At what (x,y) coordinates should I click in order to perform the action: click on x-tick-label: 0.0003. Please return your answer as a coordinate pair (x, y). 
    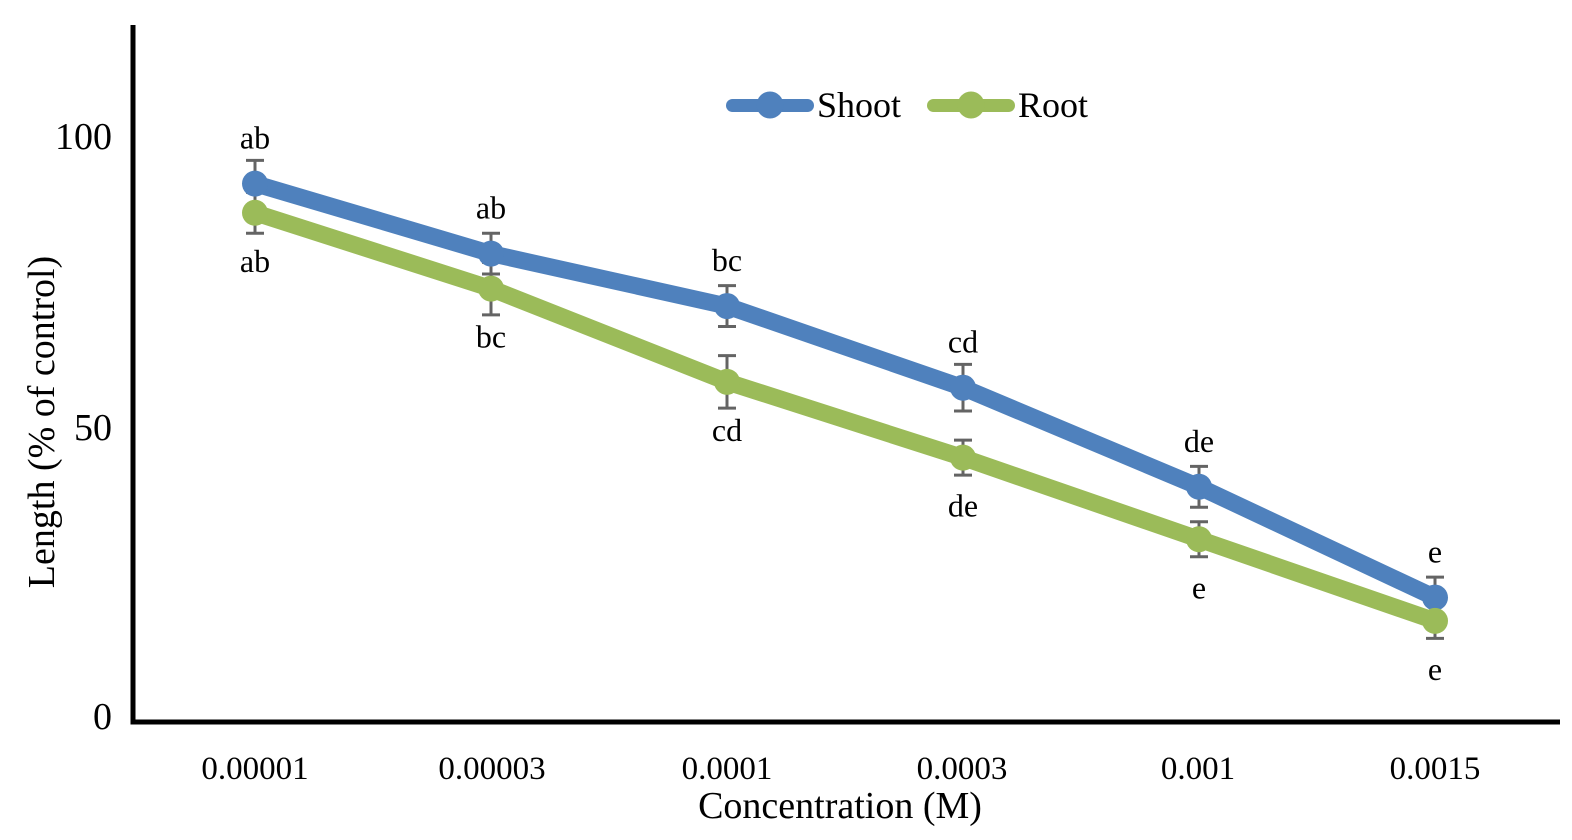
    Looking at the image, I should click on (962, 769).